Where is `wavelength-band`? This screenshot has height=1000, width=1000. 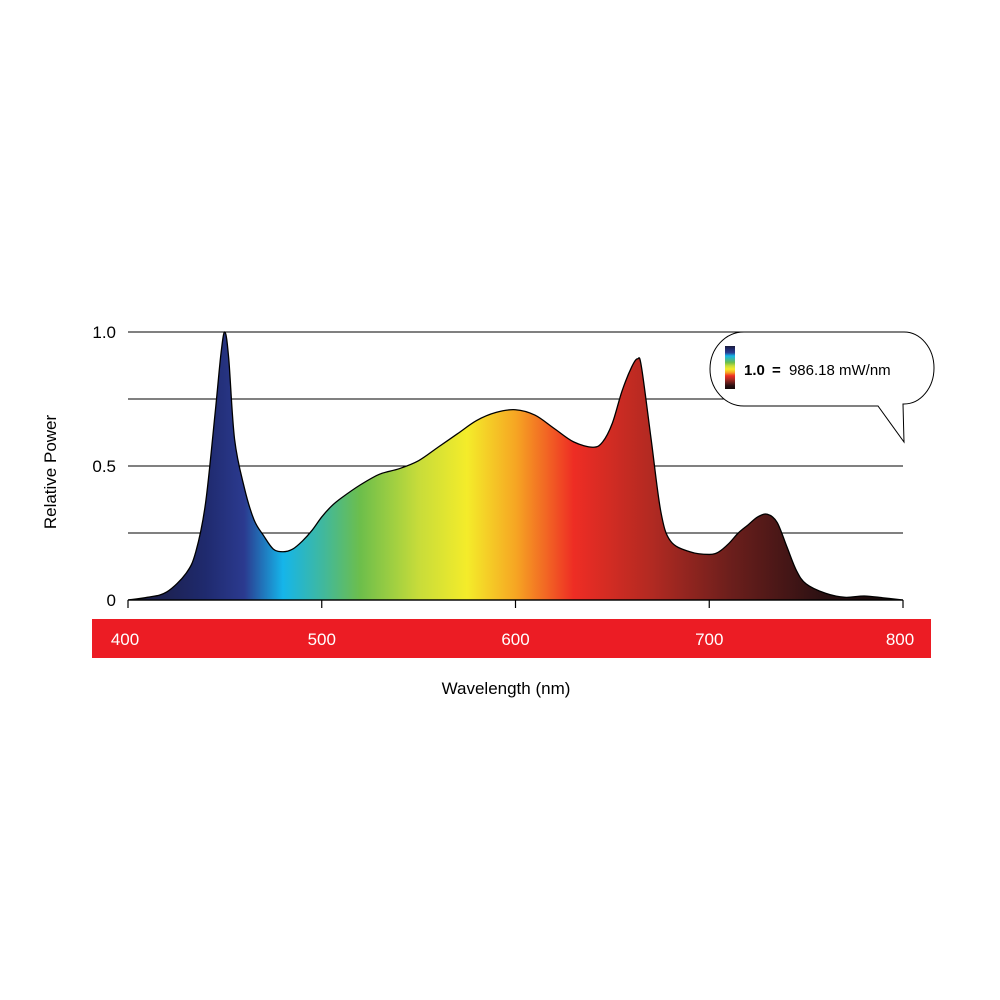
wavelength-band is located at coordinates (511, 638).